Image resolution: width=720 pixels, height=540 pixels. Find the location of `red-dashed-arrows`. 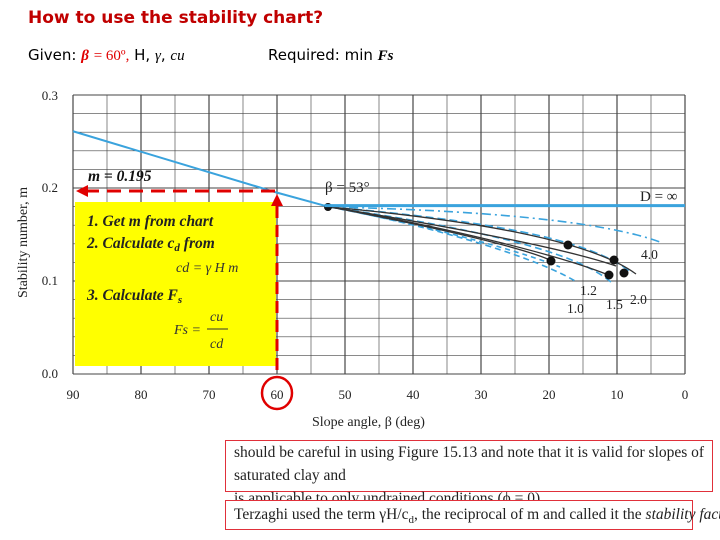

red-dashed-arrows is located at coordinates (182, 279).